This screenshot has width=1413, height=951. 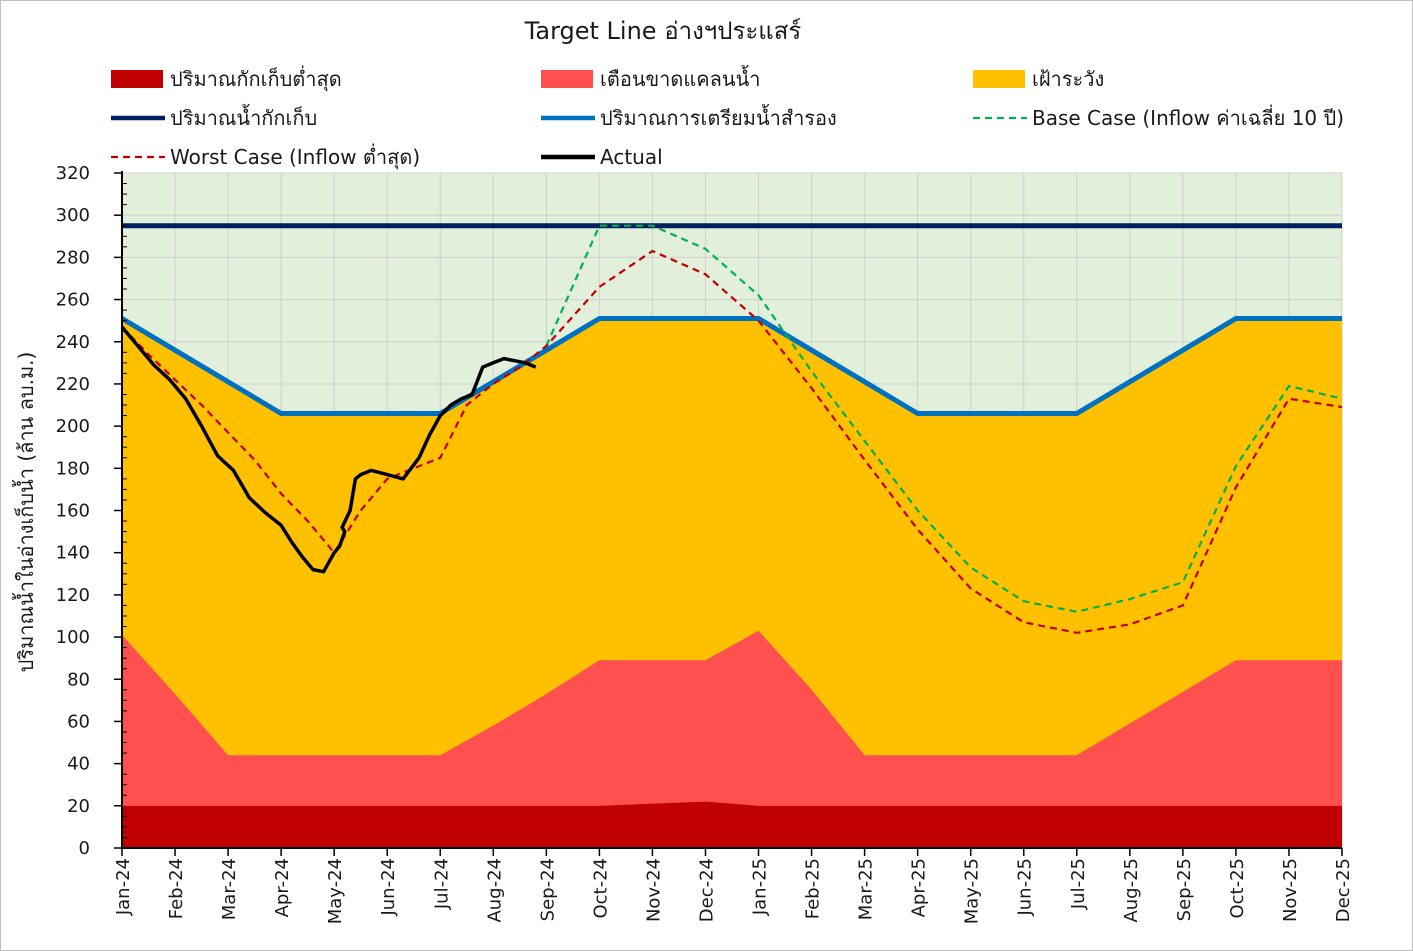 What do you see at coordinates (1131, 890) in the screenshot?
I see `x-tick-label: Aug-25` at bounding box center [1131, 890].